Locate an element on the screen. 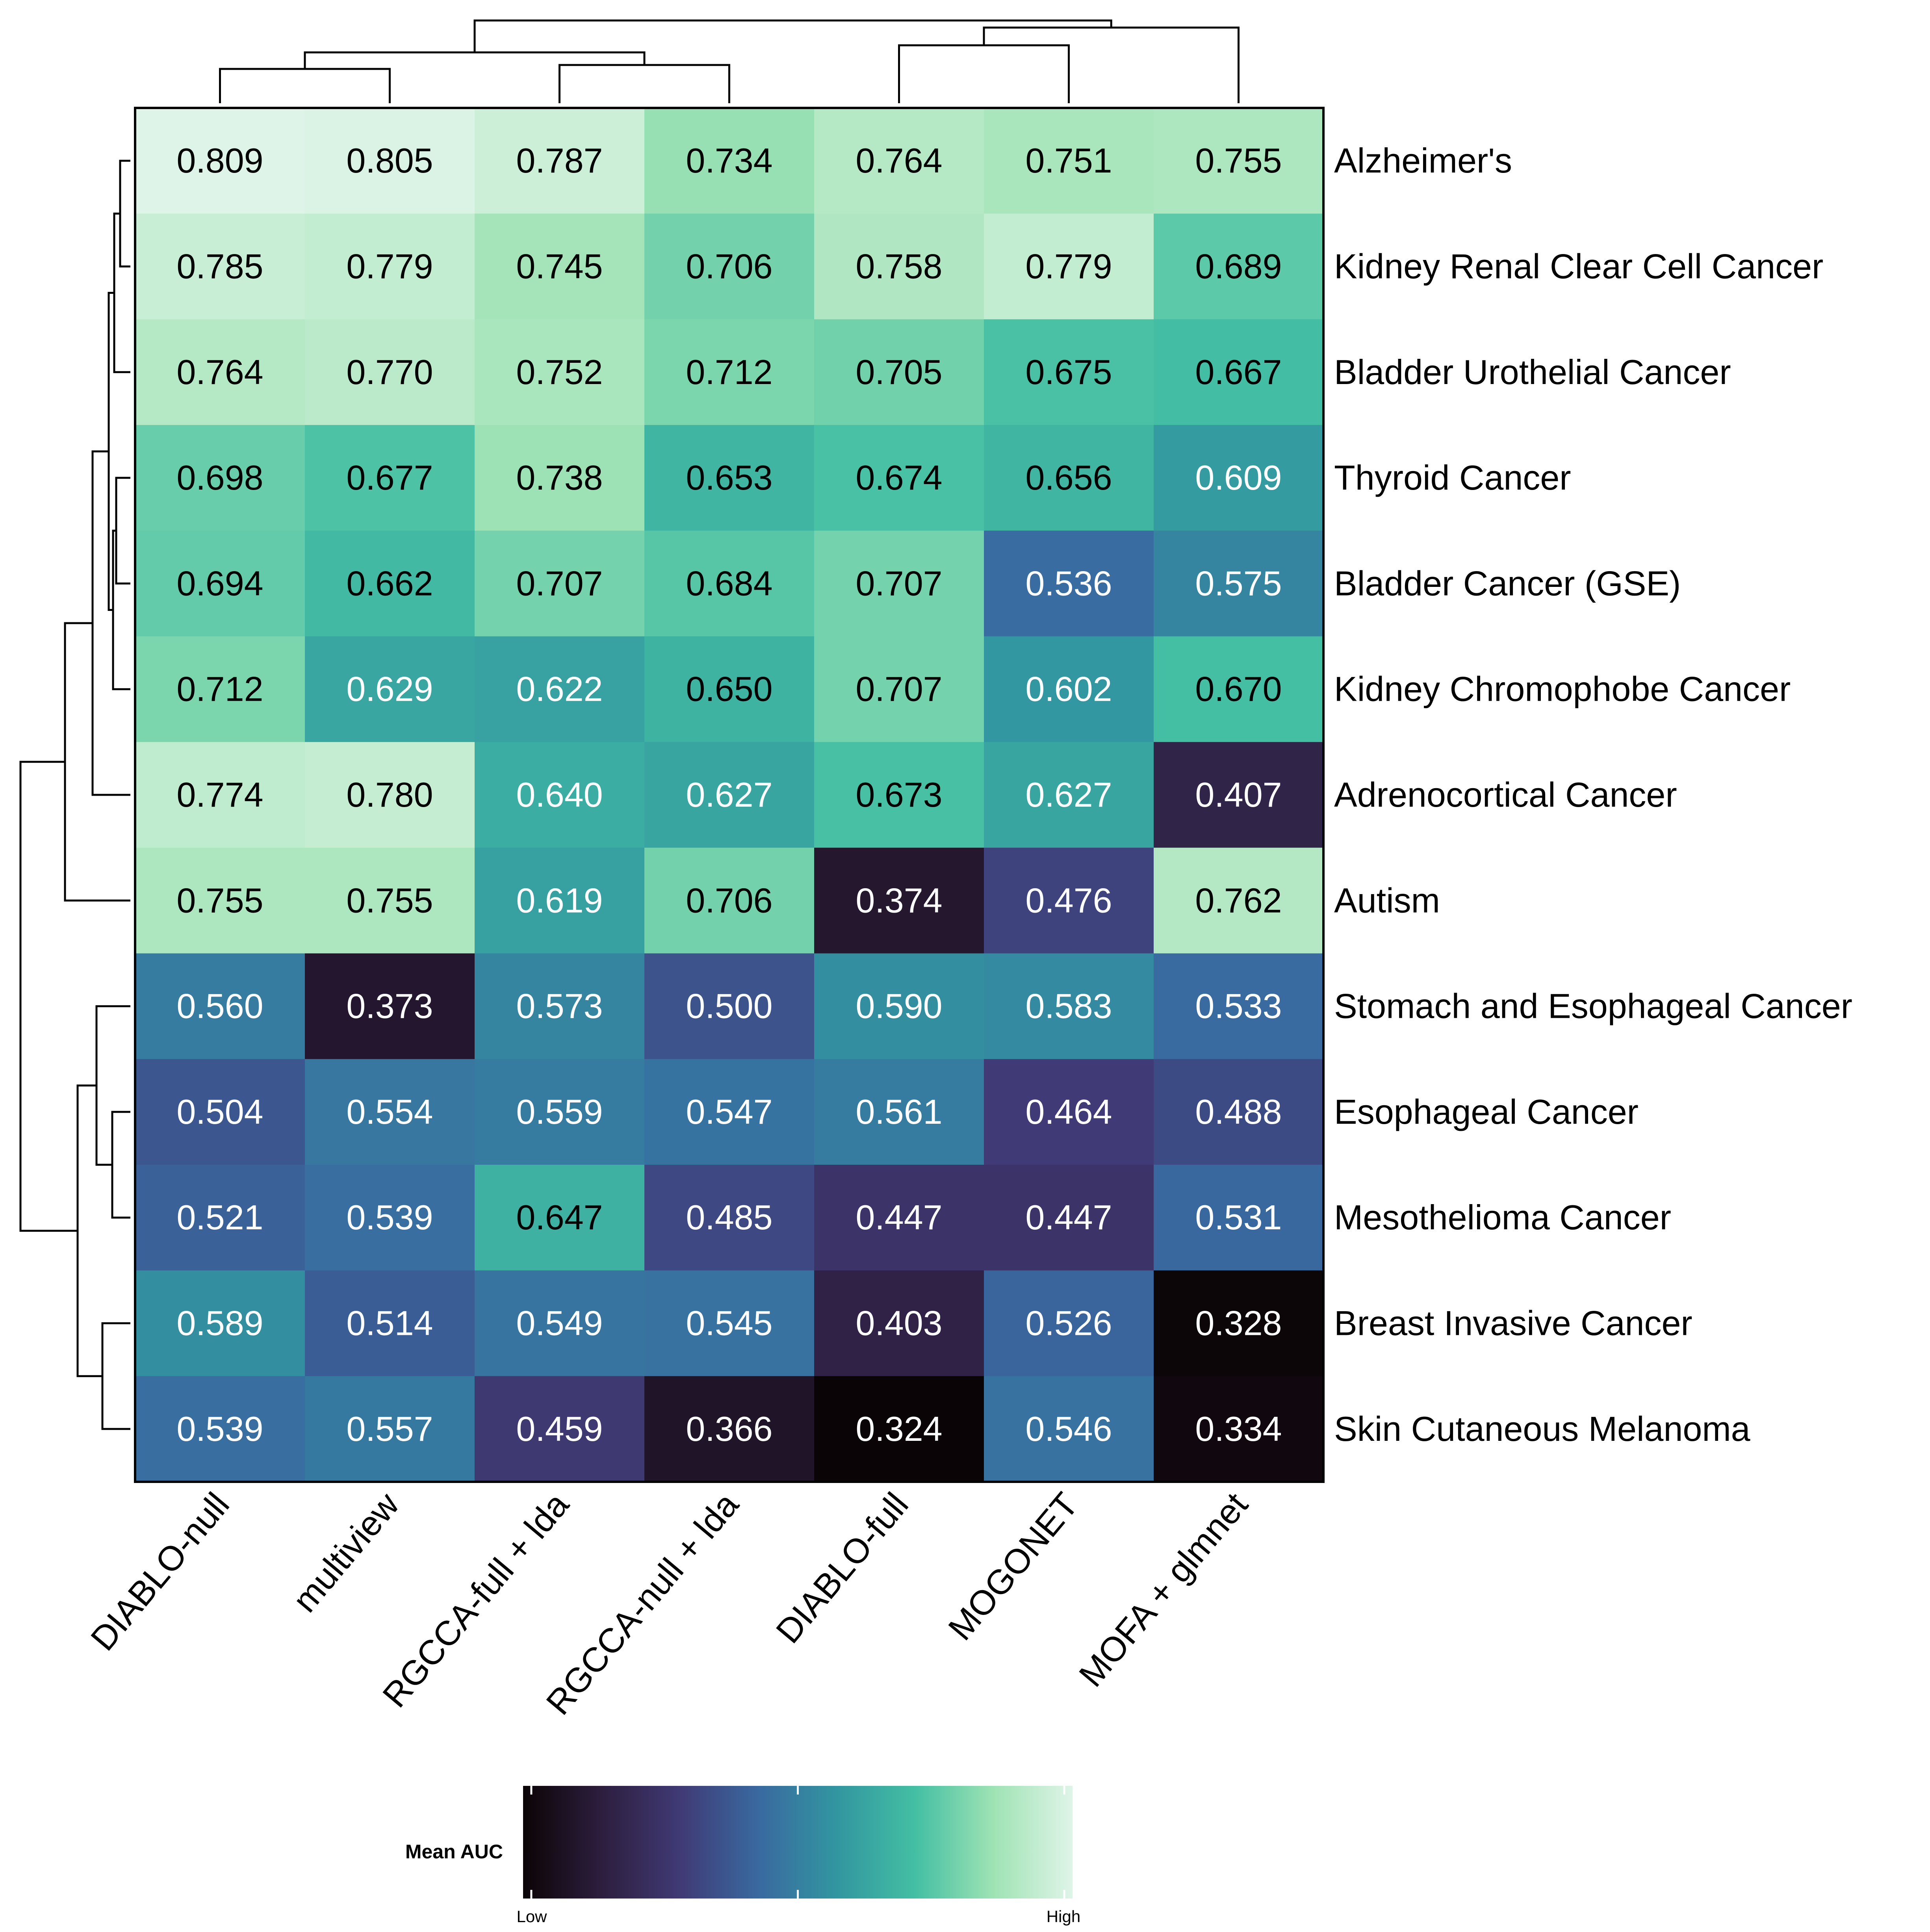 This screenshot has width=1930, height=1932. cell-value-label: 0.653 is located at coordinates (729, 477).